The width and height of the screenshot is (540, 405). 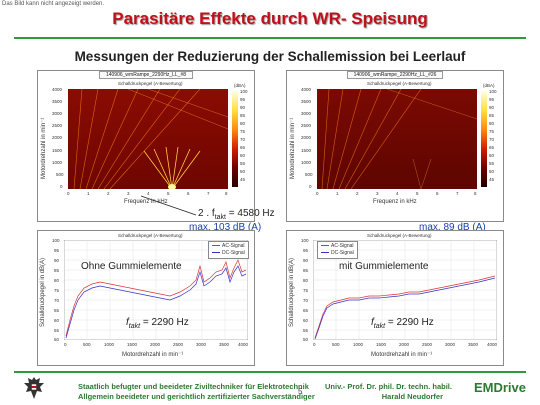 I want to click on spectrogram-left-colorbar, so click(x=235, y=139).